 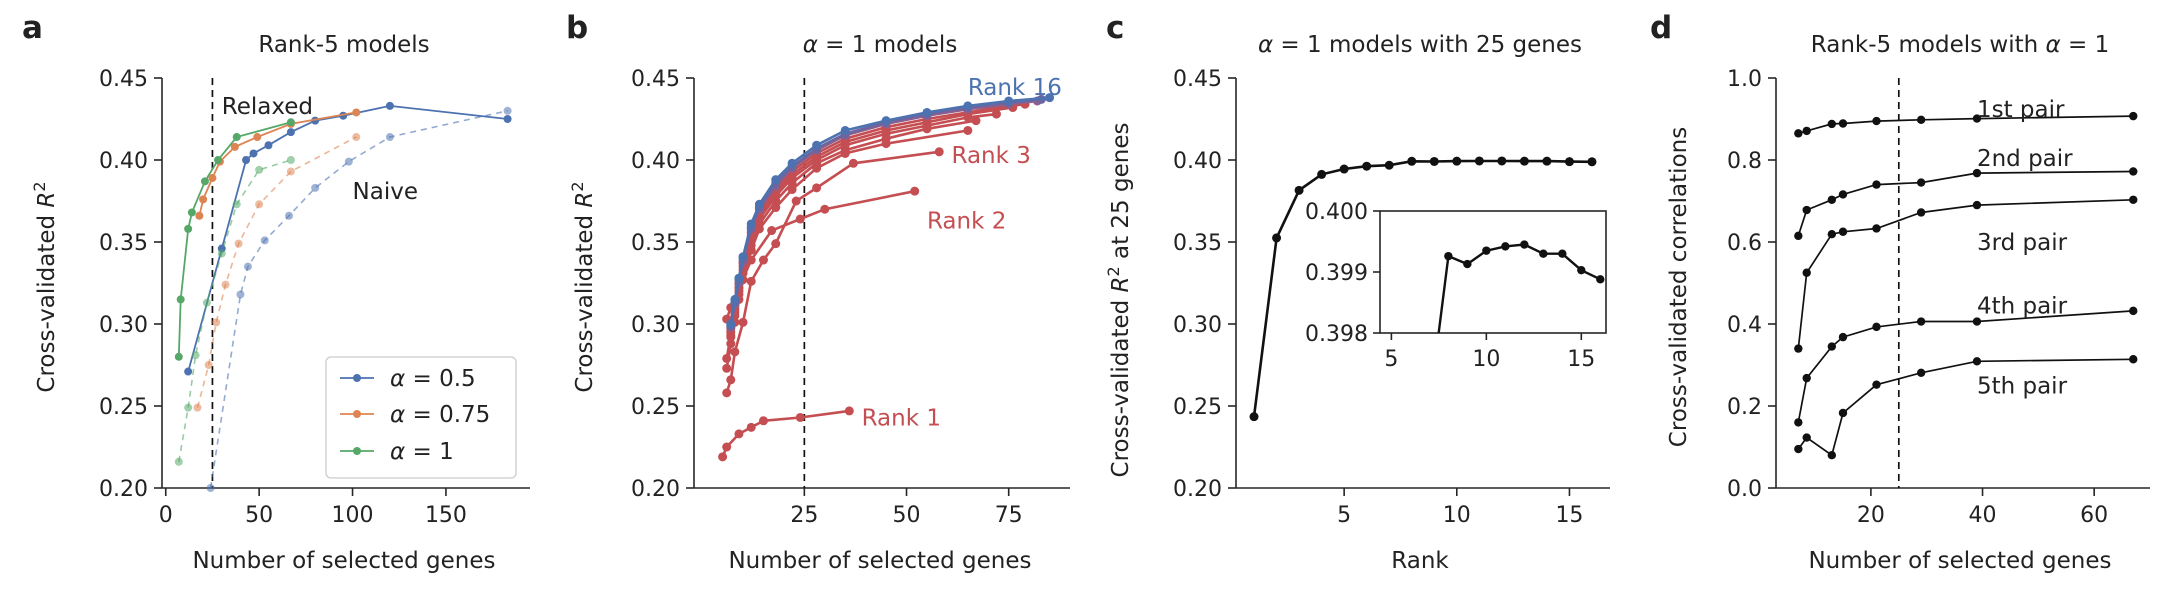 What do you see at coordinates (421, 417) in the screenshot?
I see `legend-box` at bounding box center [421, 417].